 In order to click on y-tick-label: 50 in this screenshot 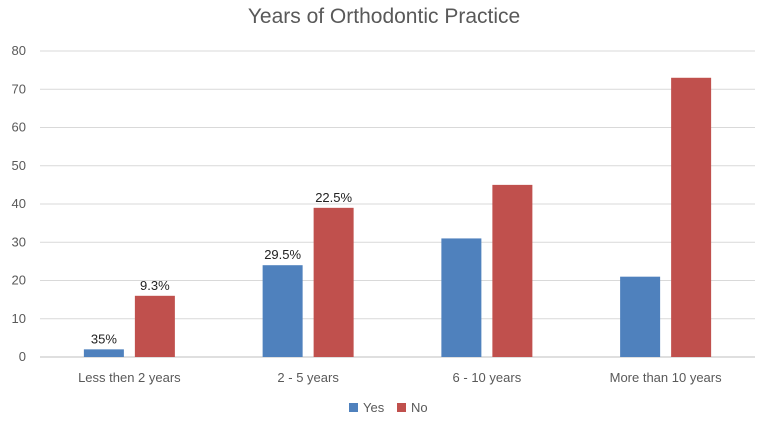, I will do `click(19, 165)`.